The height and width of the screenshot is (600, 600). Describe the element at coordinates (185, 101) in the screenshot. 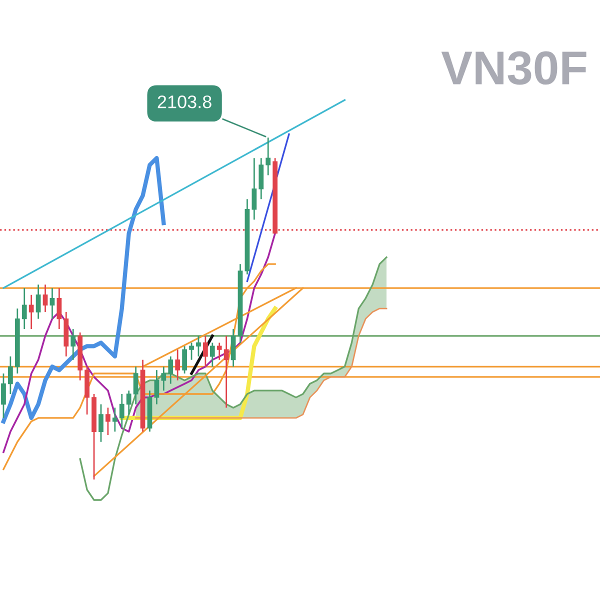

I see `text: 2103.8` at that location.